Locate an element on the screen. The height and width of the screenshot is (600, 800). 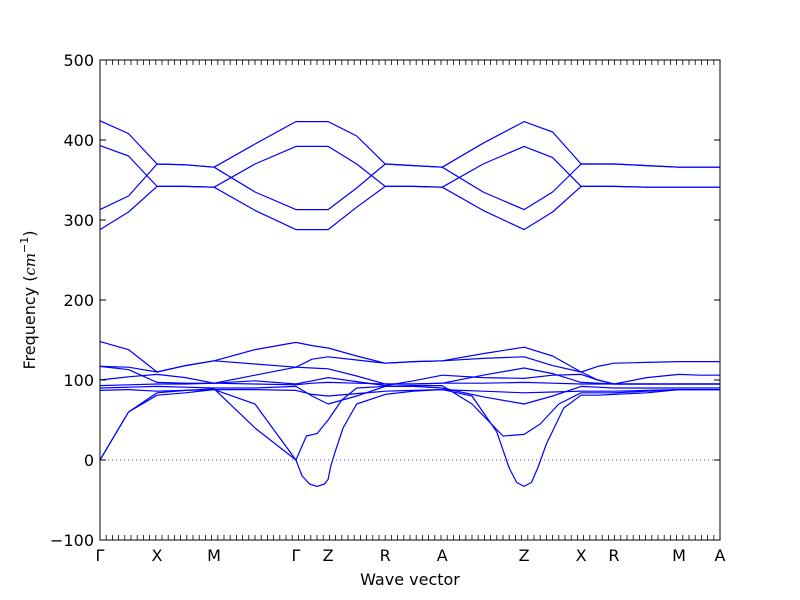
y-tick-label: 400 is located at coordinates (78, 140).